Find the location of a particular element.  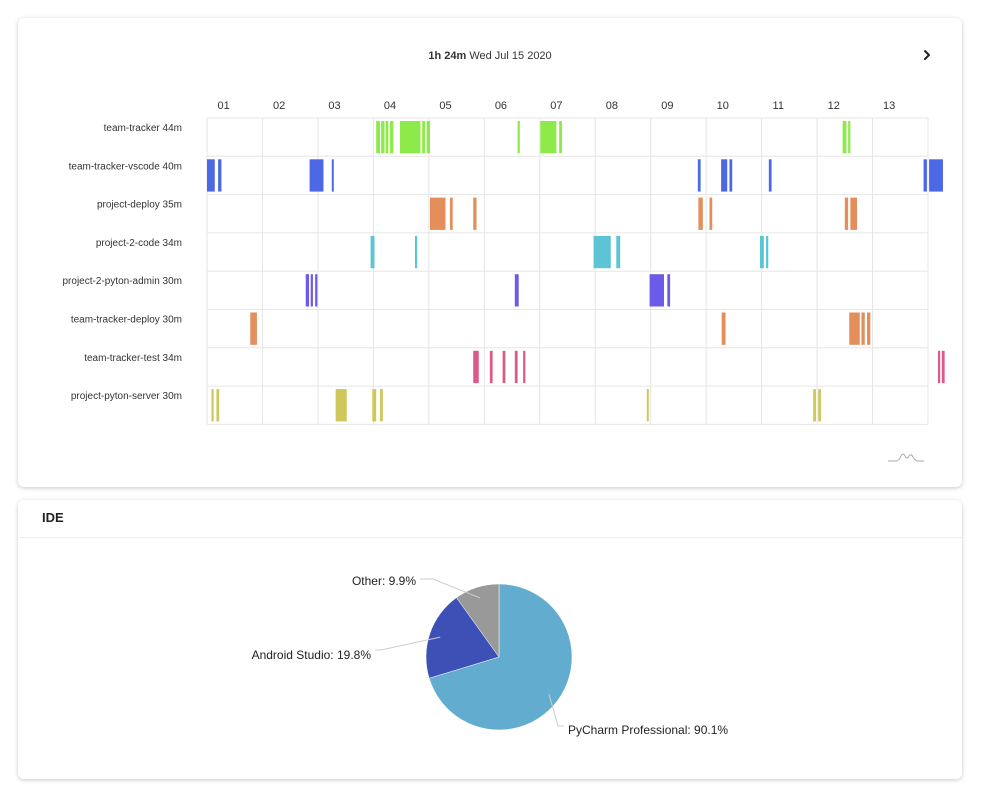

pie-slice-label: Android Studio: 19.8% is located at coordinates (312, 655).